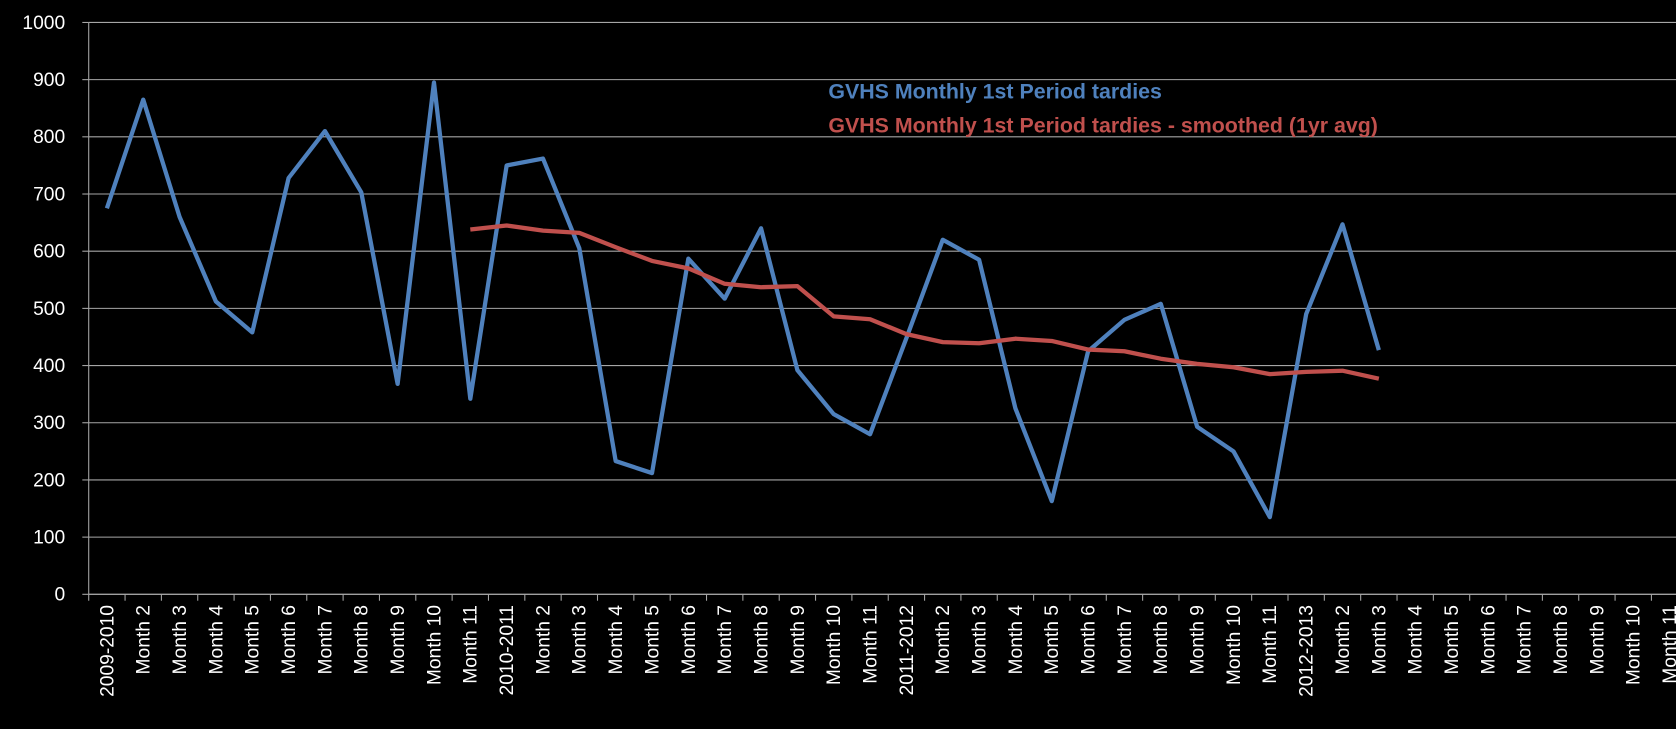 The height and width of the screenshot is (729, 1676). What do you see at coordinates (49, 423) in the screenshot?
I see `y-tick-label: 300` at bounding box center [49, 423].